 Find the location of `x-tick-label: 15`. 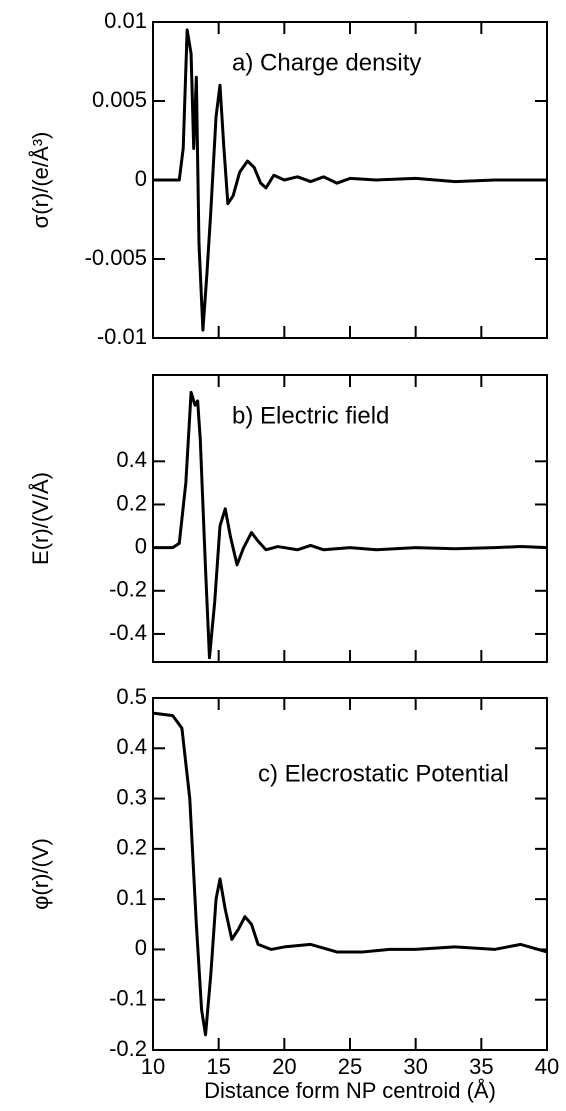

x-tick-label: 15 is located at coordinates (218, 1066).